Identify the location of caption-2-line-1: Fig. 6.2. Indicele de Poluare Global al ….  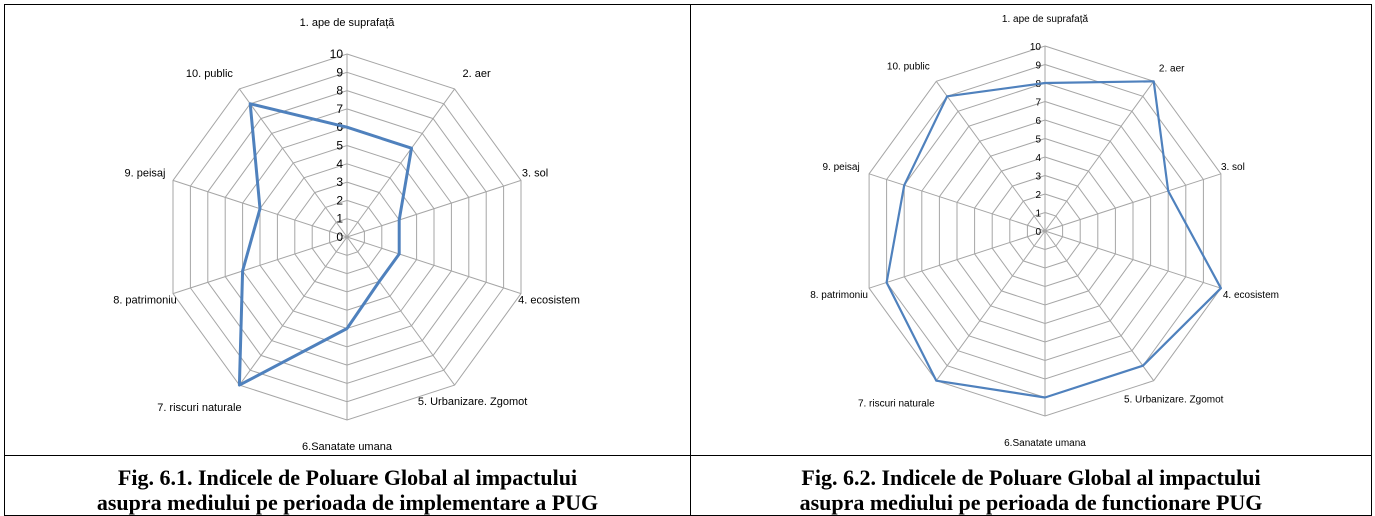
(1031, 477).